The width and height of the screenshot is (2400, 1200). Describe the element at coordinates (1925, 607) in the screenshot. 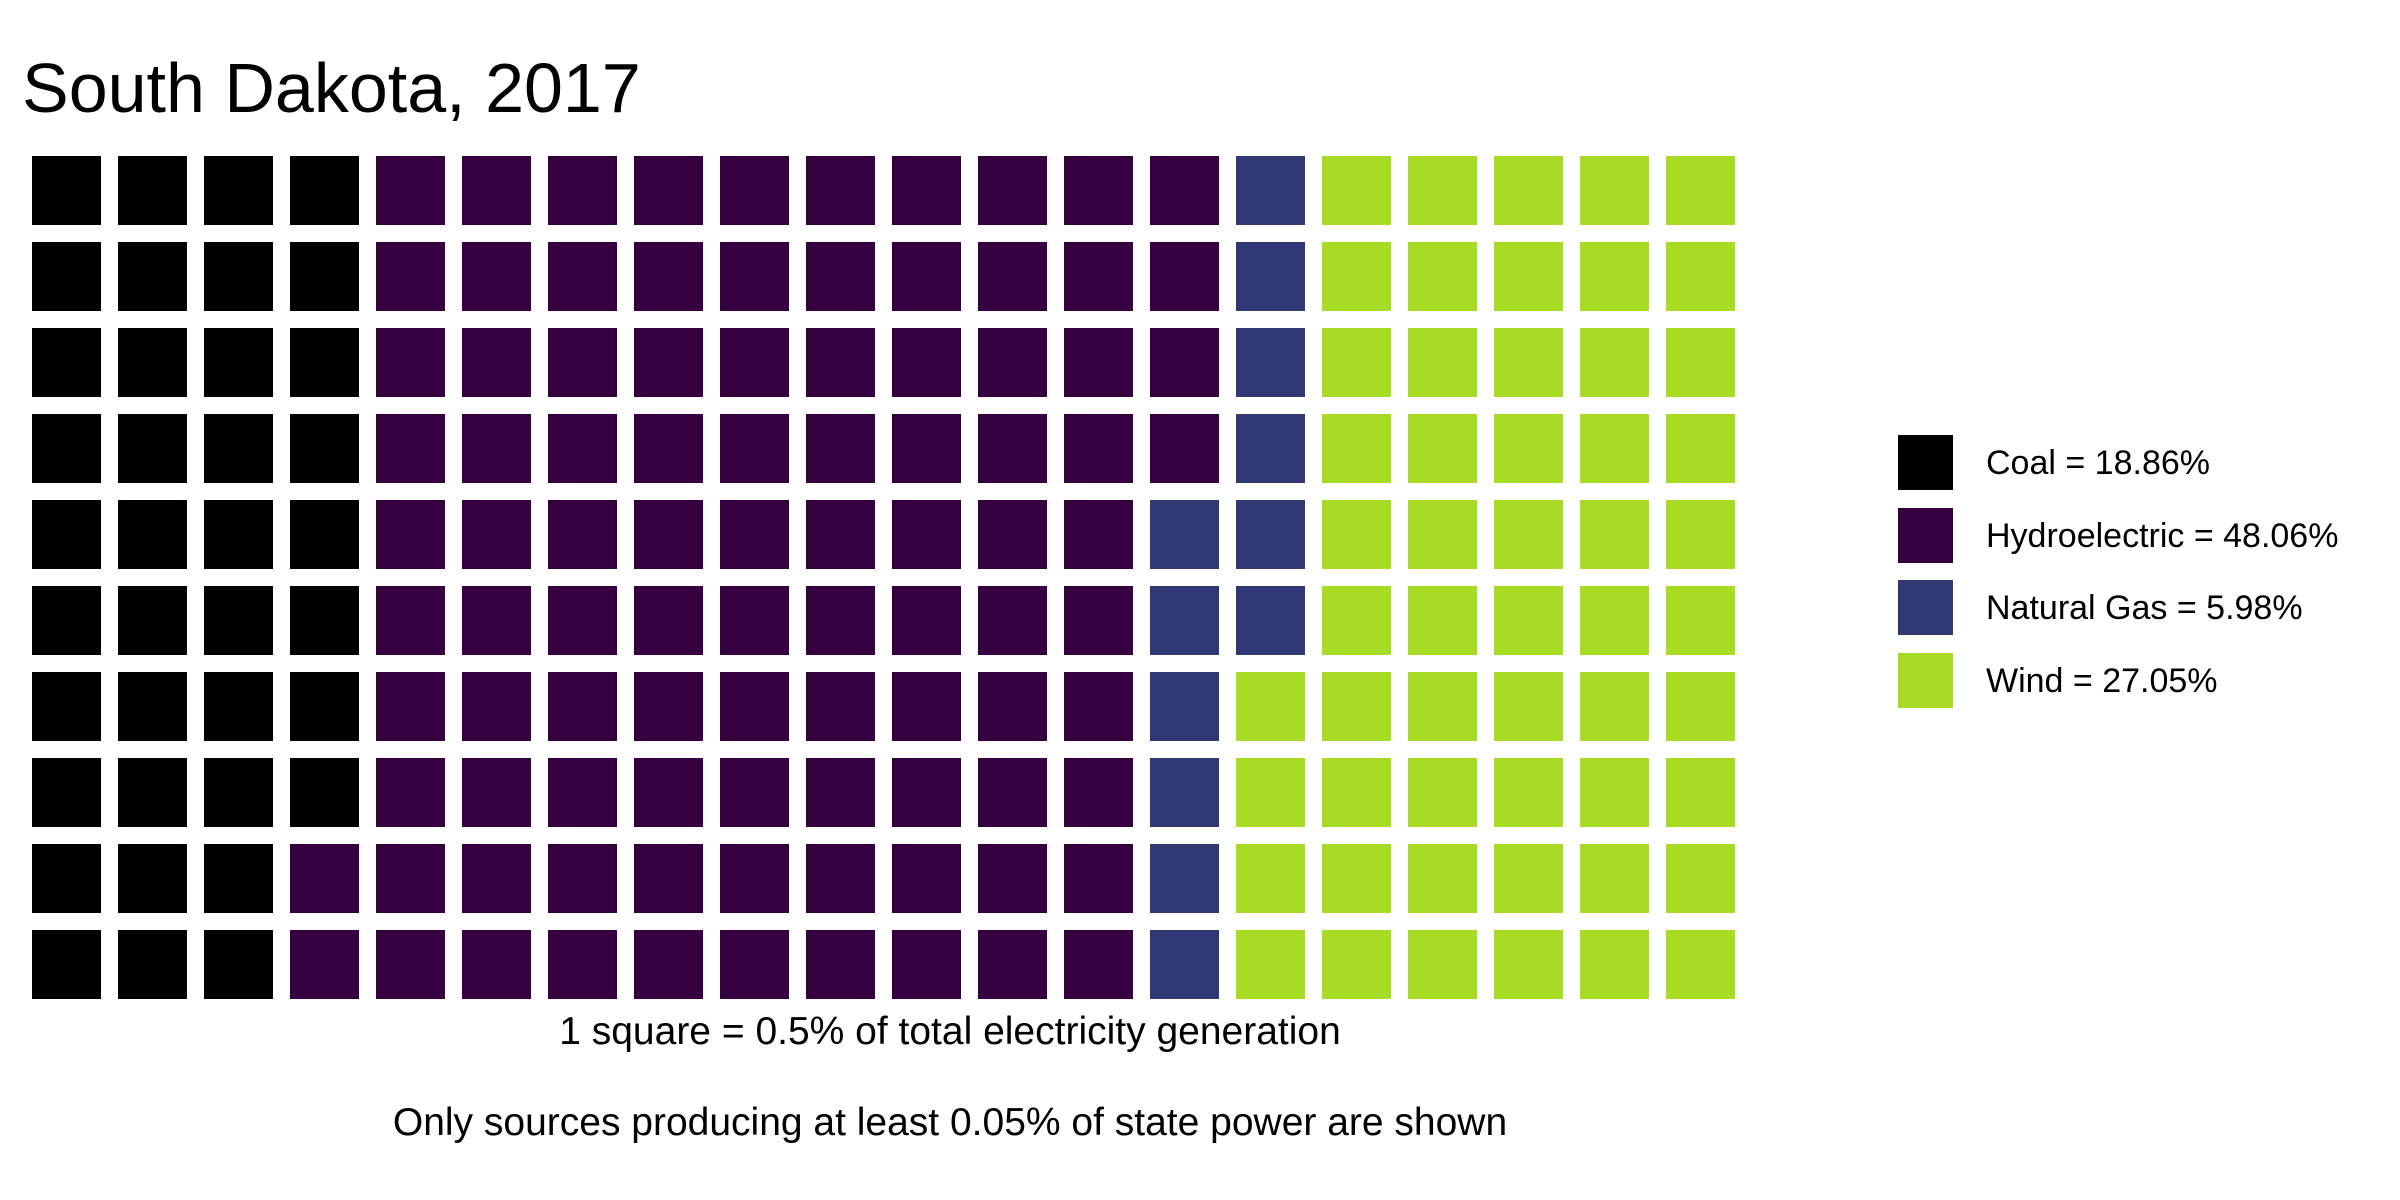

I see `legend-swatch-natural-gas` at that location.